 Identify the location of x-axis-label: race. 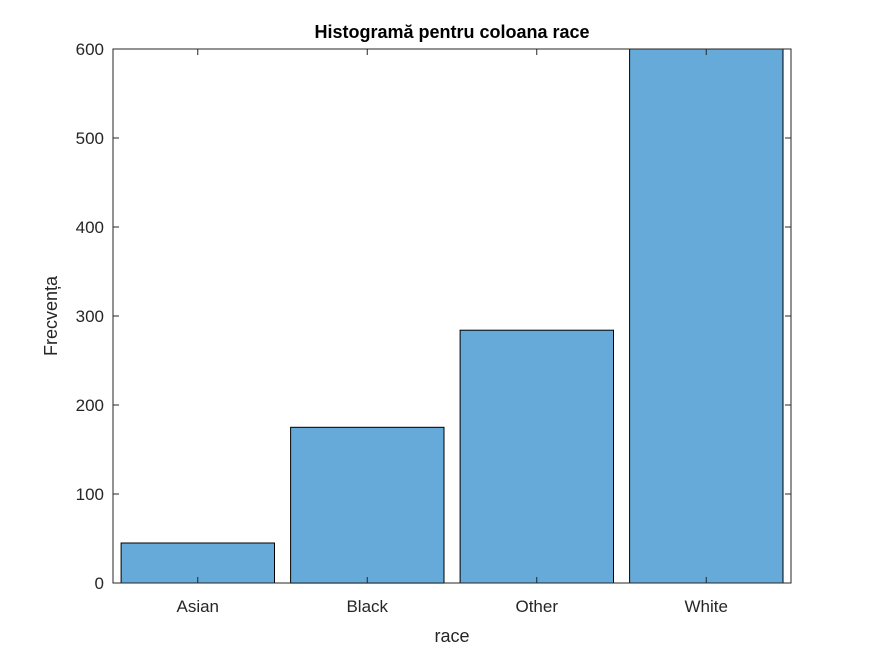
(451, 636).